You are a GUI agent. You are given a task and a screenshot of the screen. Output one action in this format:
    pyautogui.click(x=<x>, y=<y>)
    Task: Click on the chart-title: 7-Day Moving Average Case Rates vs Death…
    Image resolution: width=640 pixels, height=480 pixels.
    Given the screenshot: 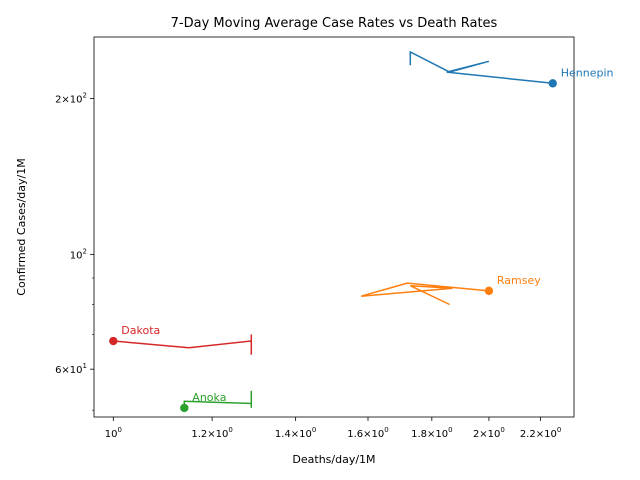 What is the action you would take?
    pyautogui.click(x=334, y=23)
    